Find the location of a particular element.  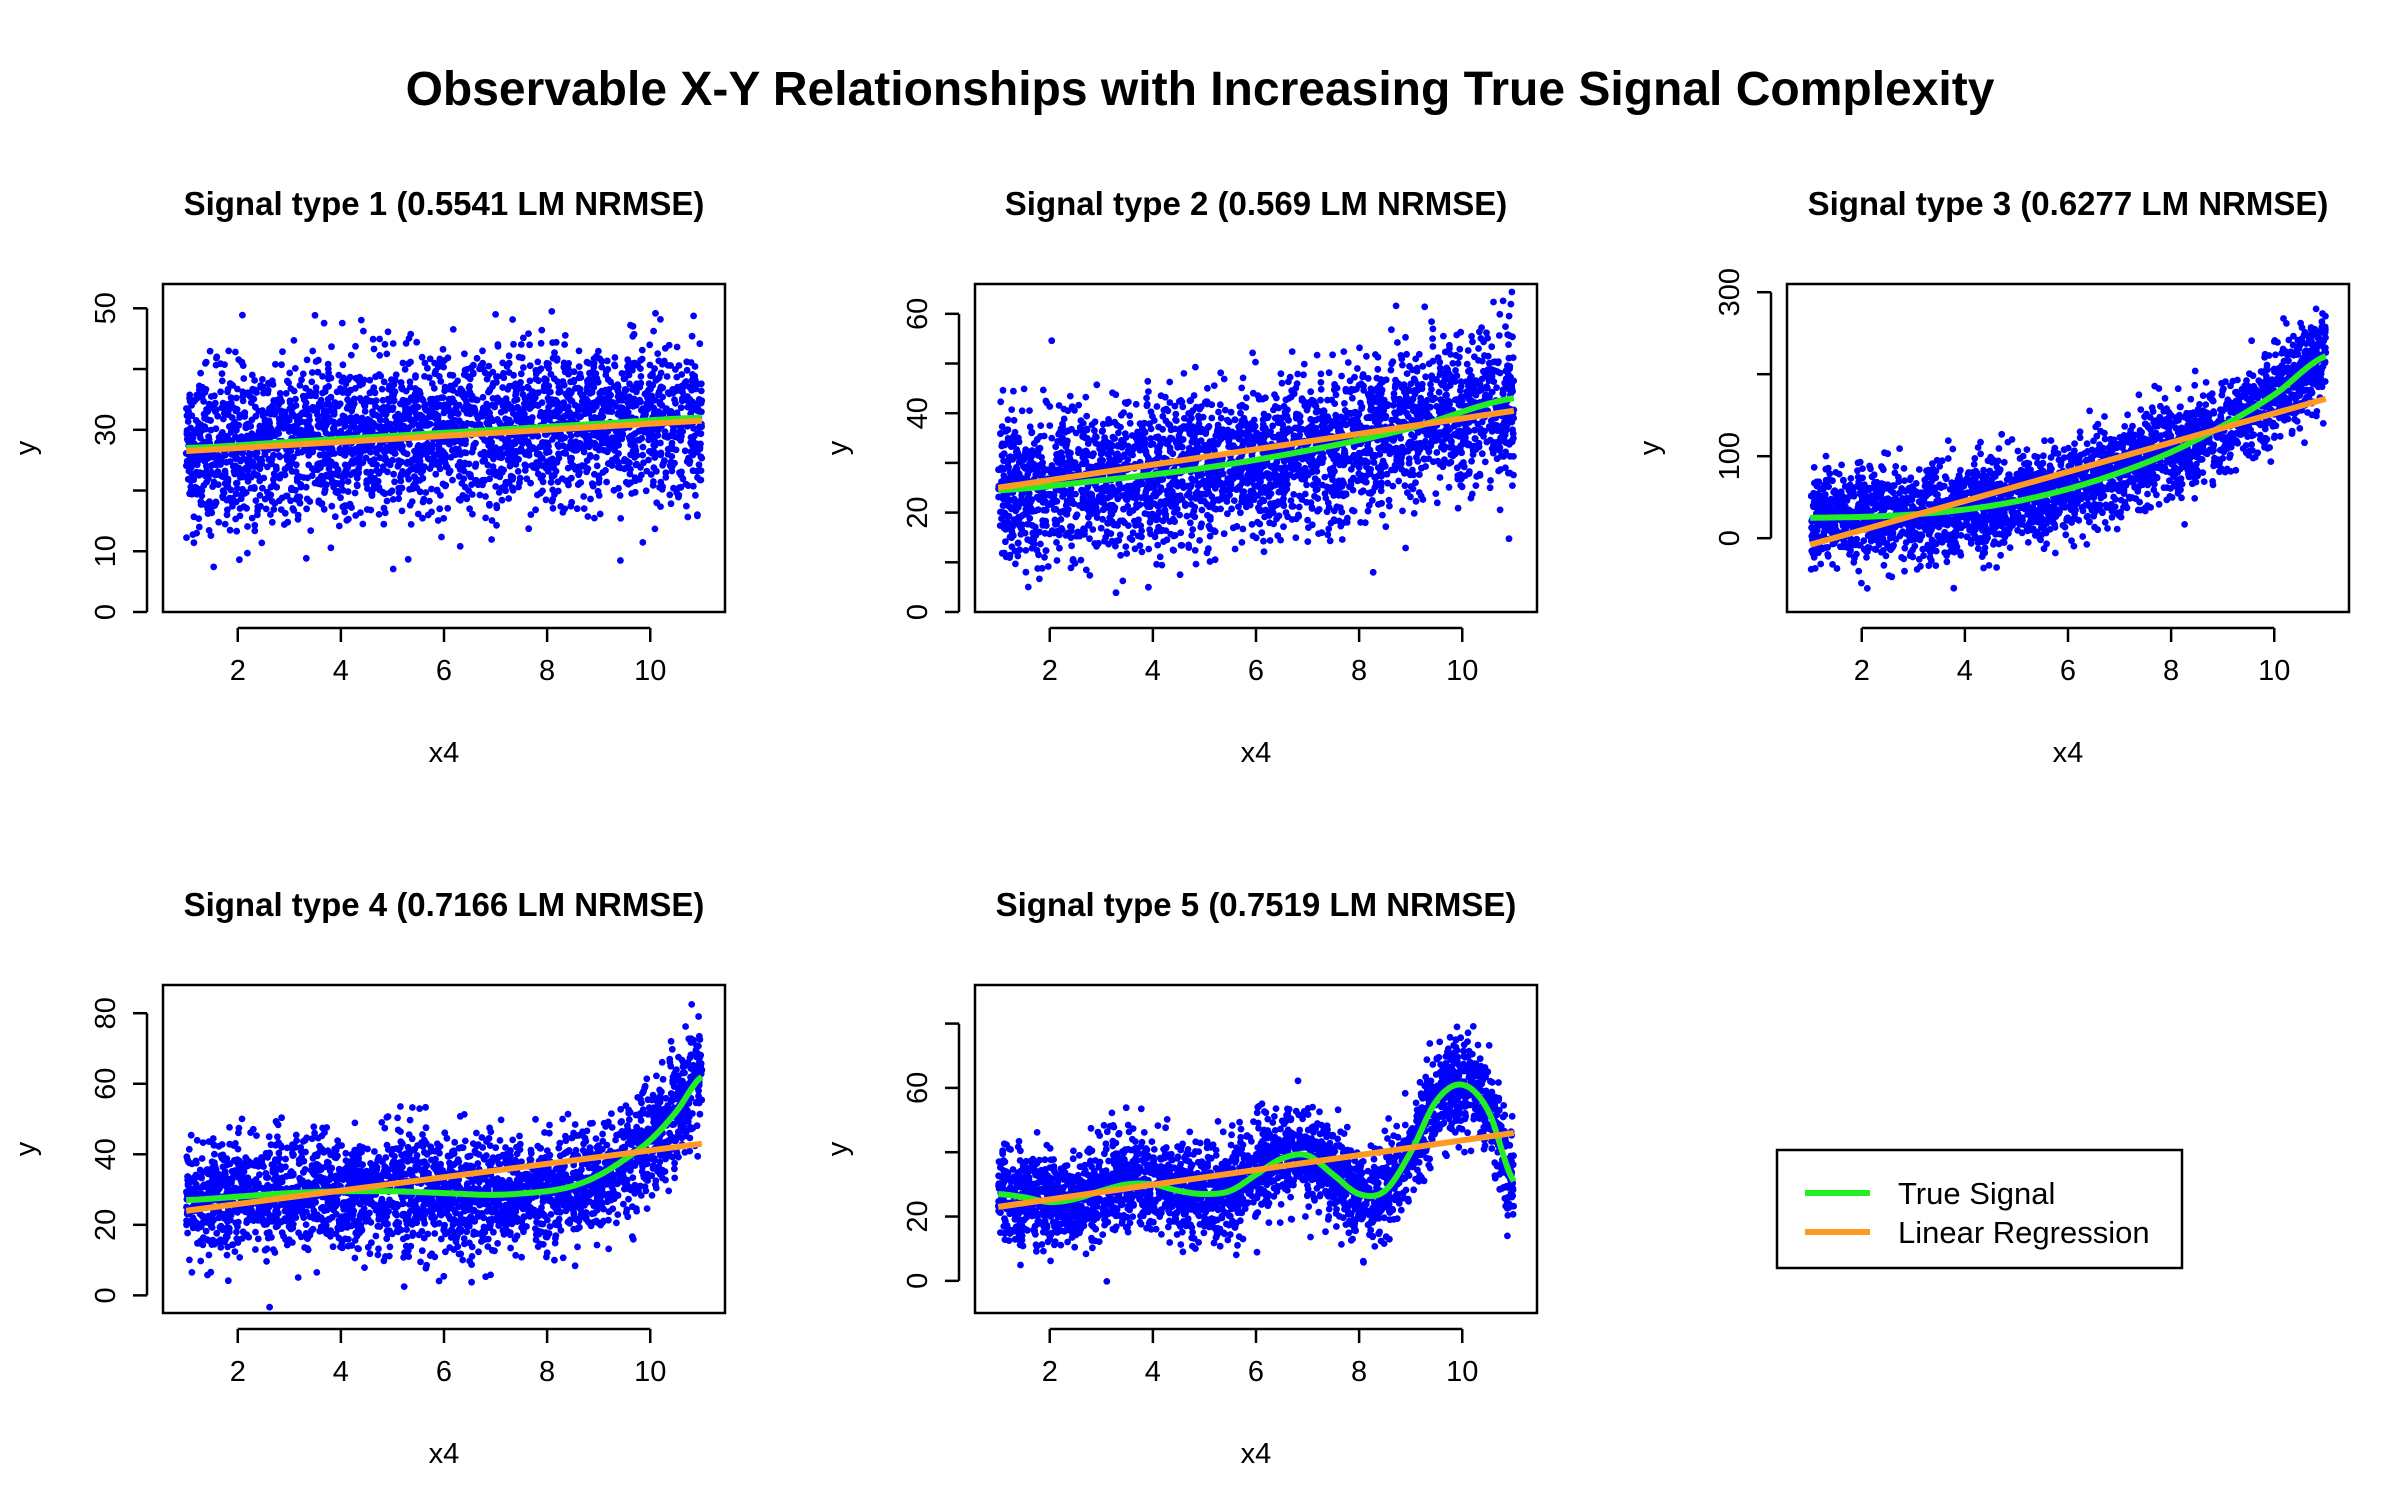

scatter-points is located at coordinates (1256, 442).